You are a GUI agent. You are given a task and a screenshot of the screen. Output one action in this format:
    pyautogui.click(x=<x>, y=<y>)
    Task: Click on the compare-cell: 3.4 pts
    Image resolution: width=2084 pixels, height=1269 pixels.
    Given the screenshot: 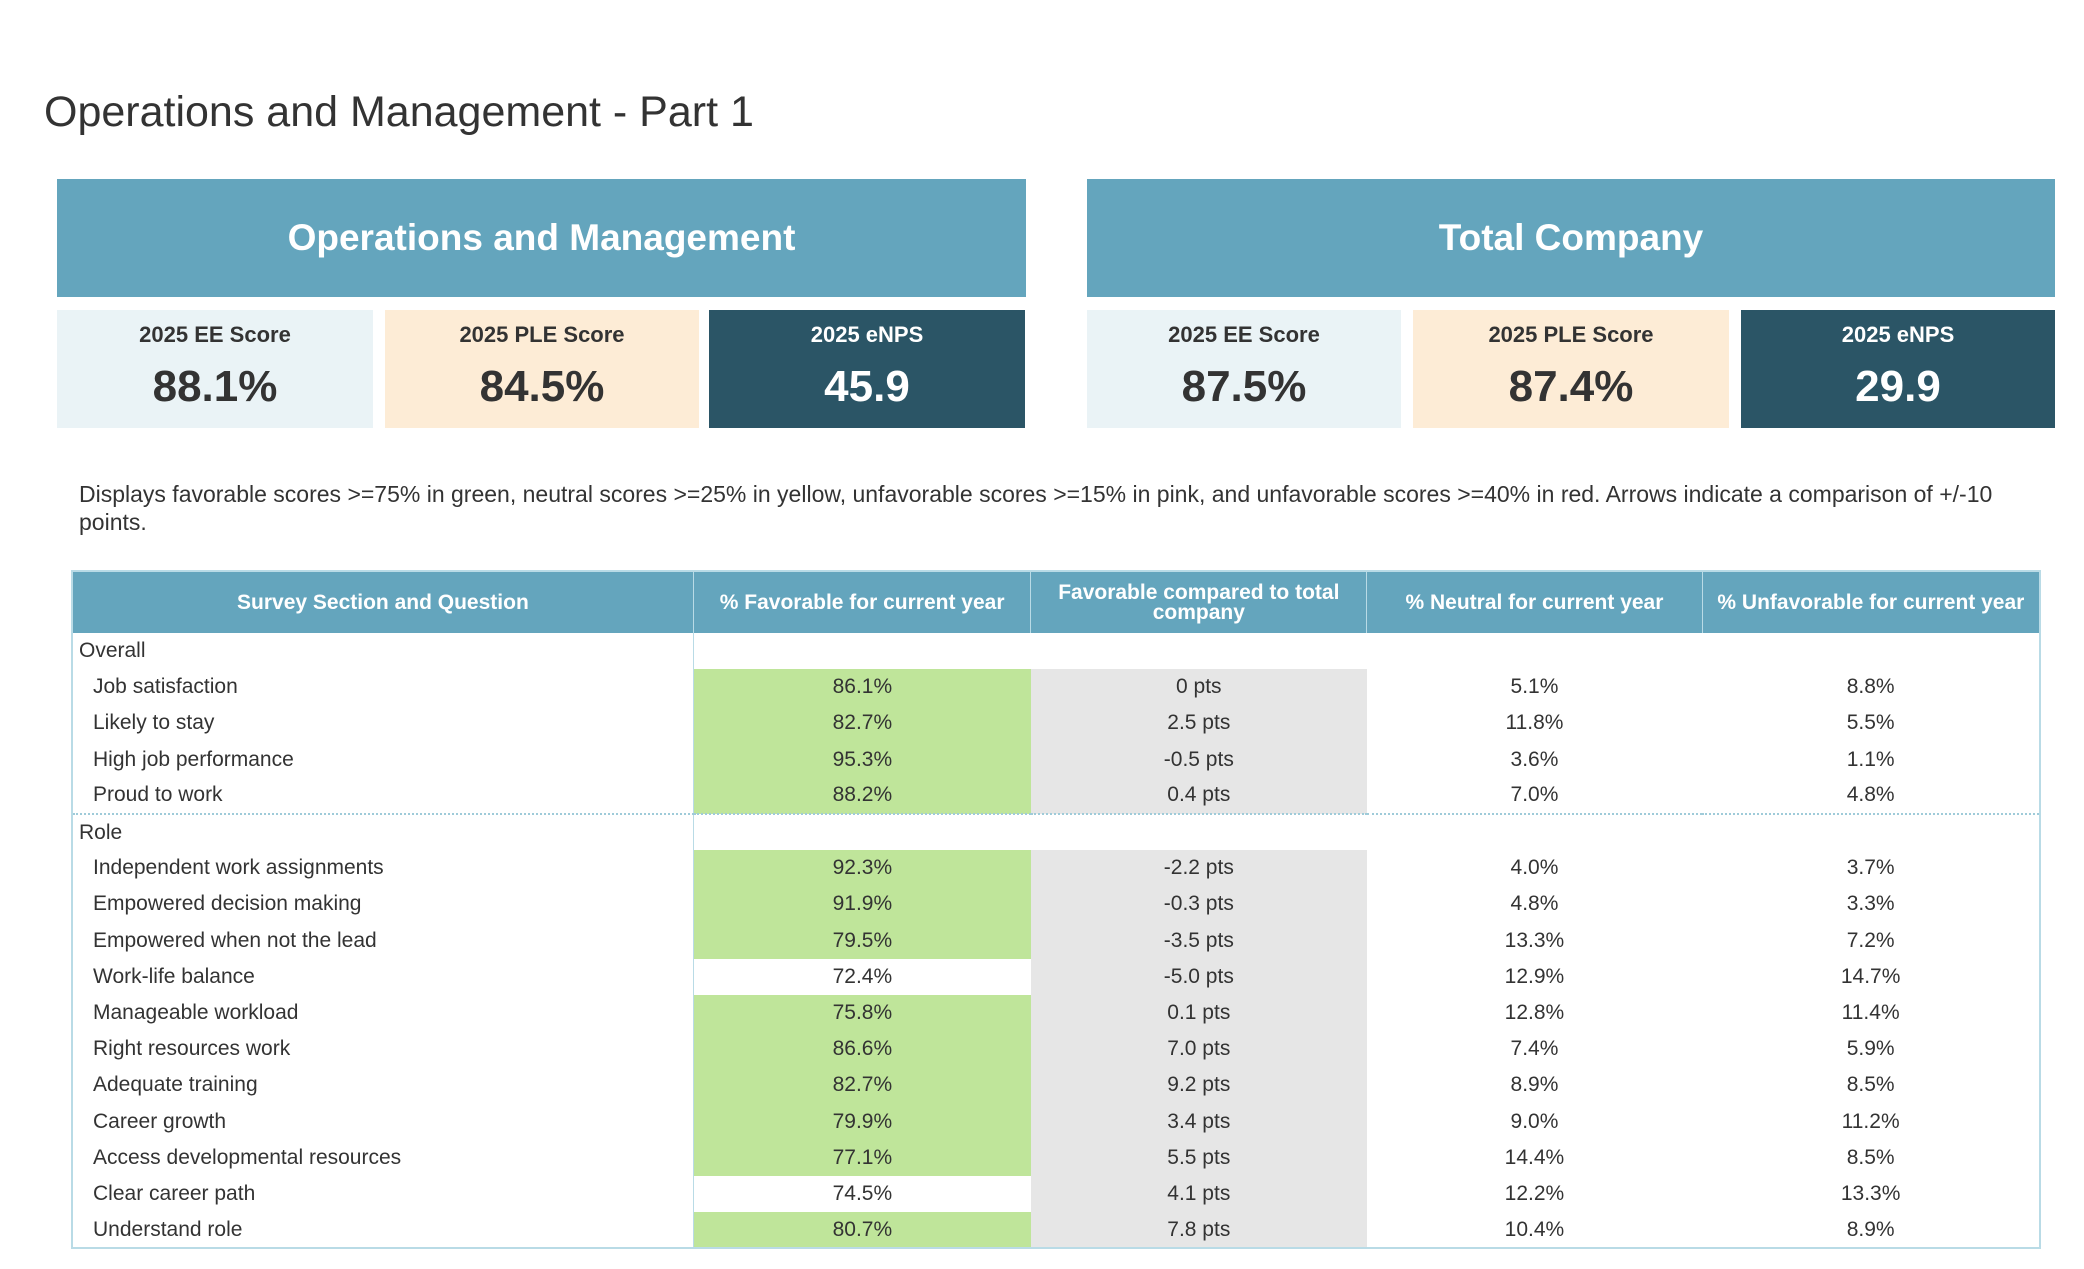 What is the action you would take?
    pyautogui.click(x=1198, y=1121)
    